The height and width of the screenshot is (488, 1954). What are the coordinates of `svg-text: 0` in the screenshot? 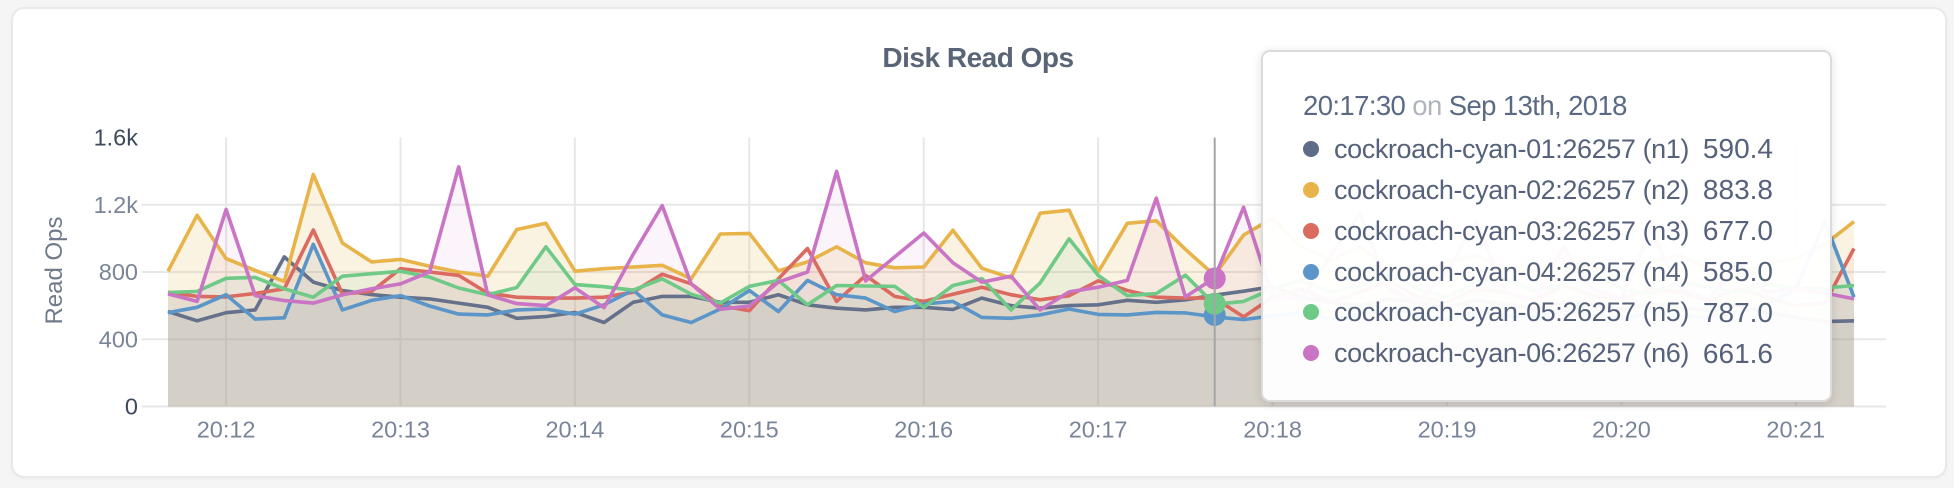 It's located at (131, 407).